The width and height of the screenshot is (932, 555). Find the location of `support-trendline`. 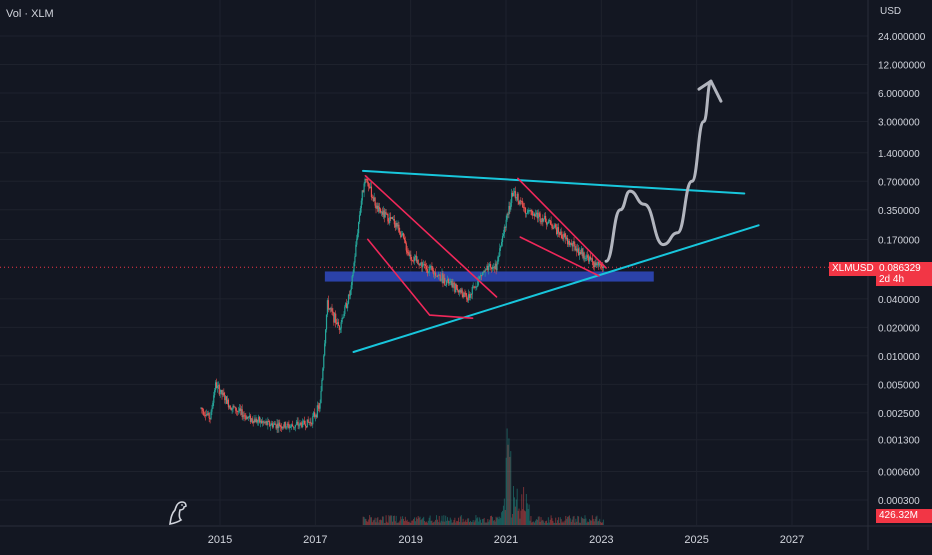

support-trendline is located at coordinates (556, 288).